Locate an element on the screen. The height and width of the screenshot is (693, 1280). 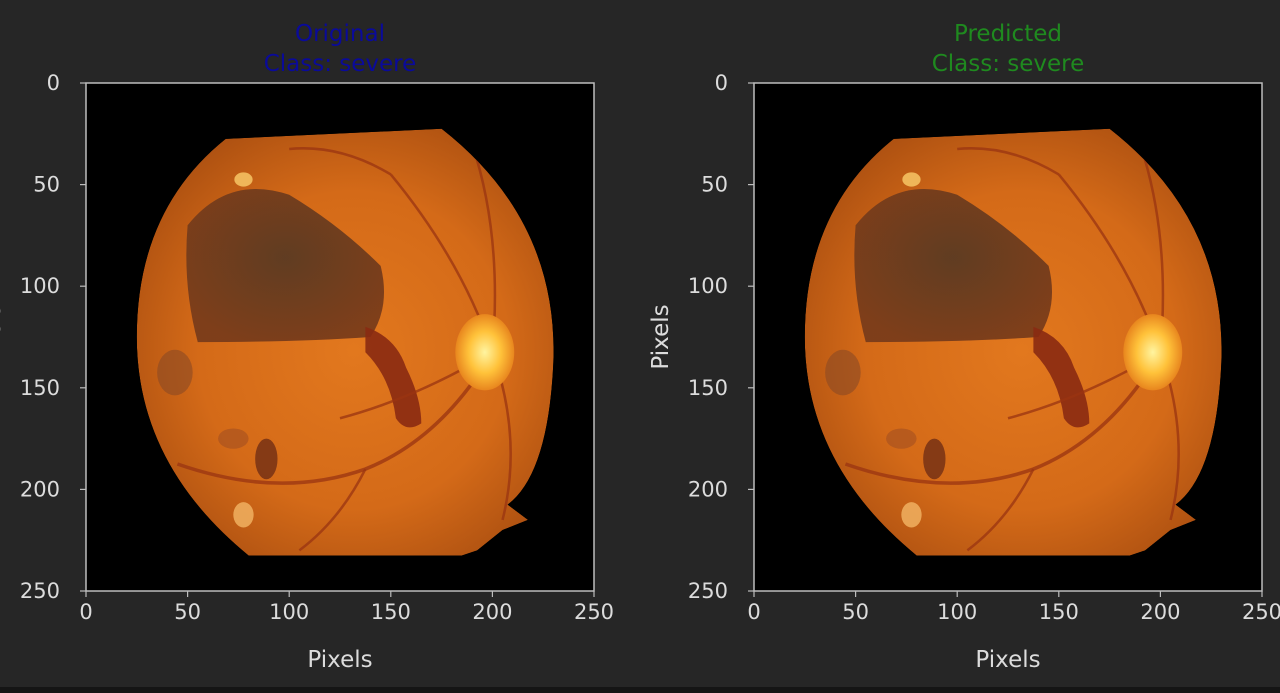
subplot-title-line: Original is located at coordinates (340, 34).